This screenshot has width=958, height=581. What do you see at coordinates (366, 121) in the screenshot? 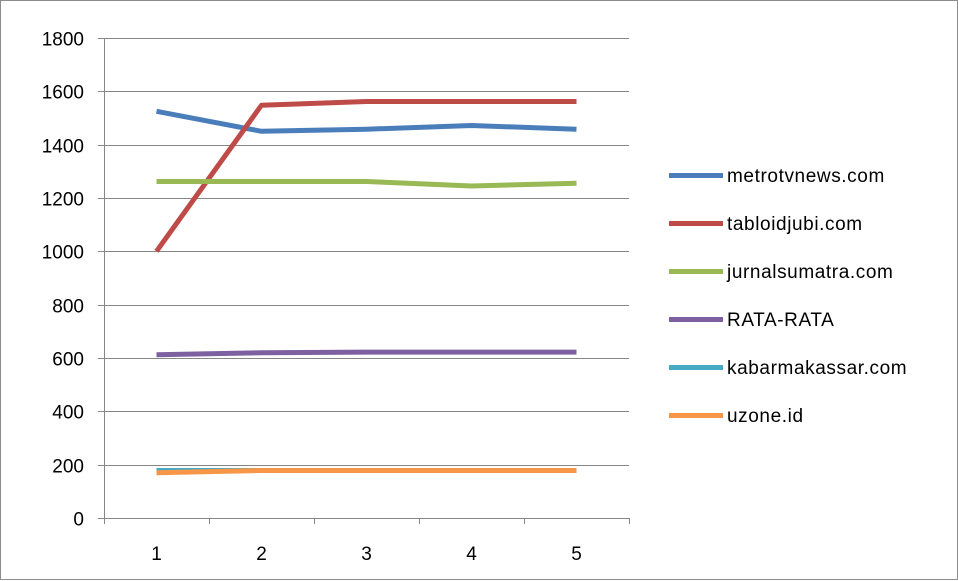
I see `series-line-metrotvnews-com` at bounding box center [366, 121].